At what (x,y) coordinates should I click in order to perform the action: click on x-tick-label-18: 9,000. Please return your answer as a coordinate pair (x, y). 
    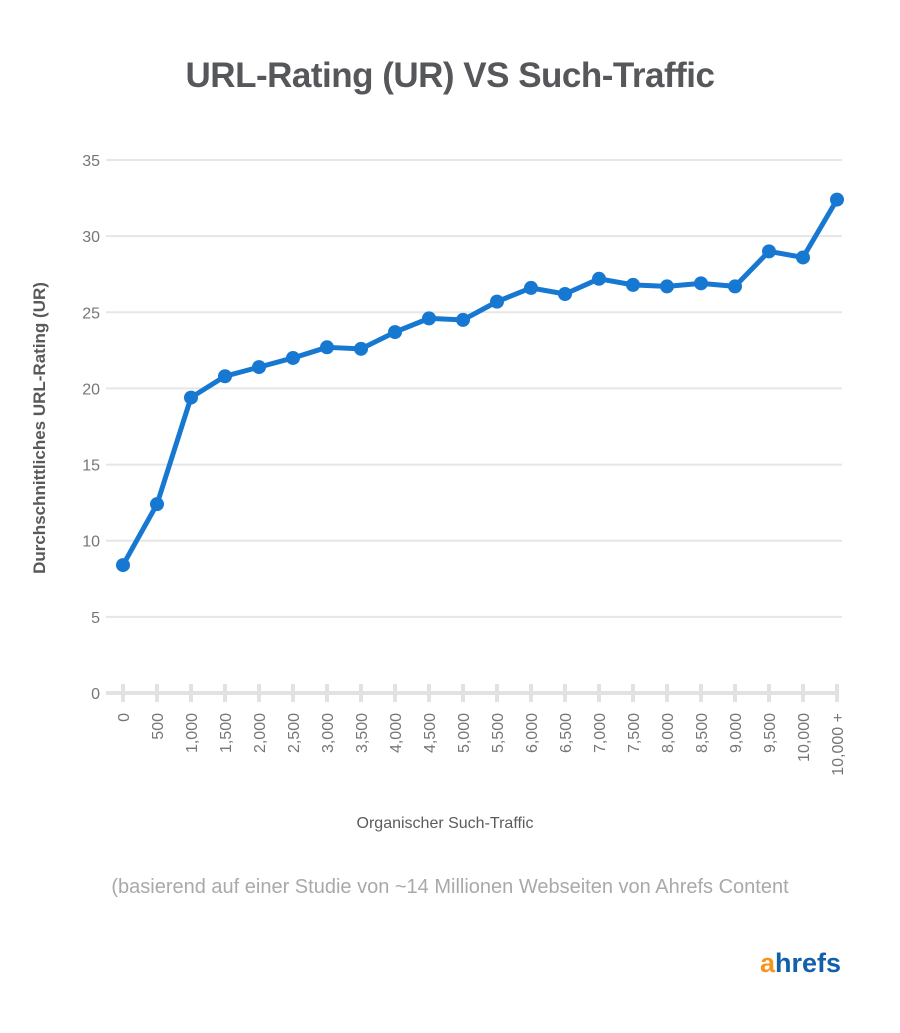
    Looking at the image, I should click on (736, 733).